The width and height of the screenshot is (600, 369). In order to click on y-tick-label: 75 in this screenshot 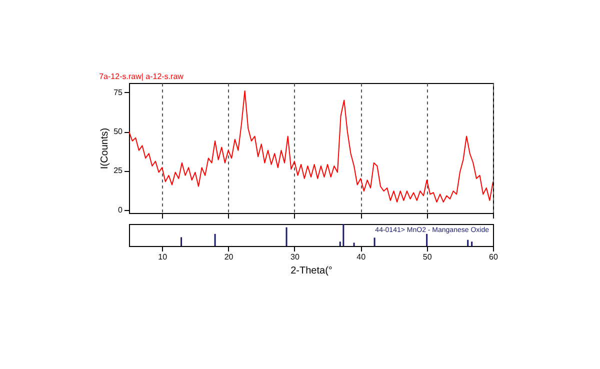, I will do `click(119, 92)`.